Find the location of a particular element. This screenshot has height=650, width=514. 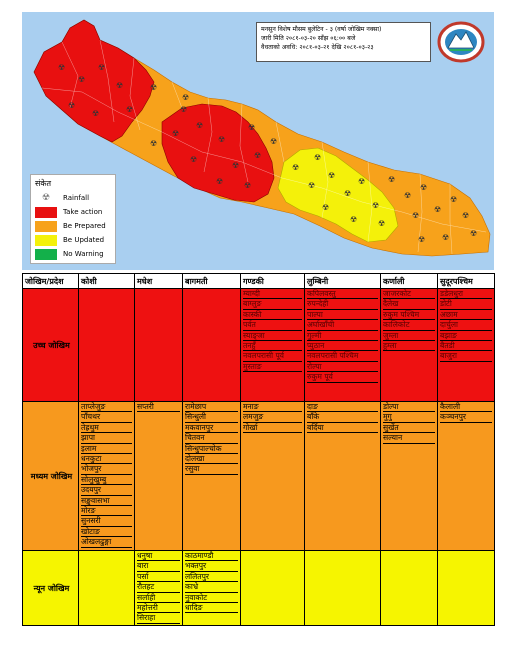

legend-label: Rainfall is located at coordinates (76, 198).